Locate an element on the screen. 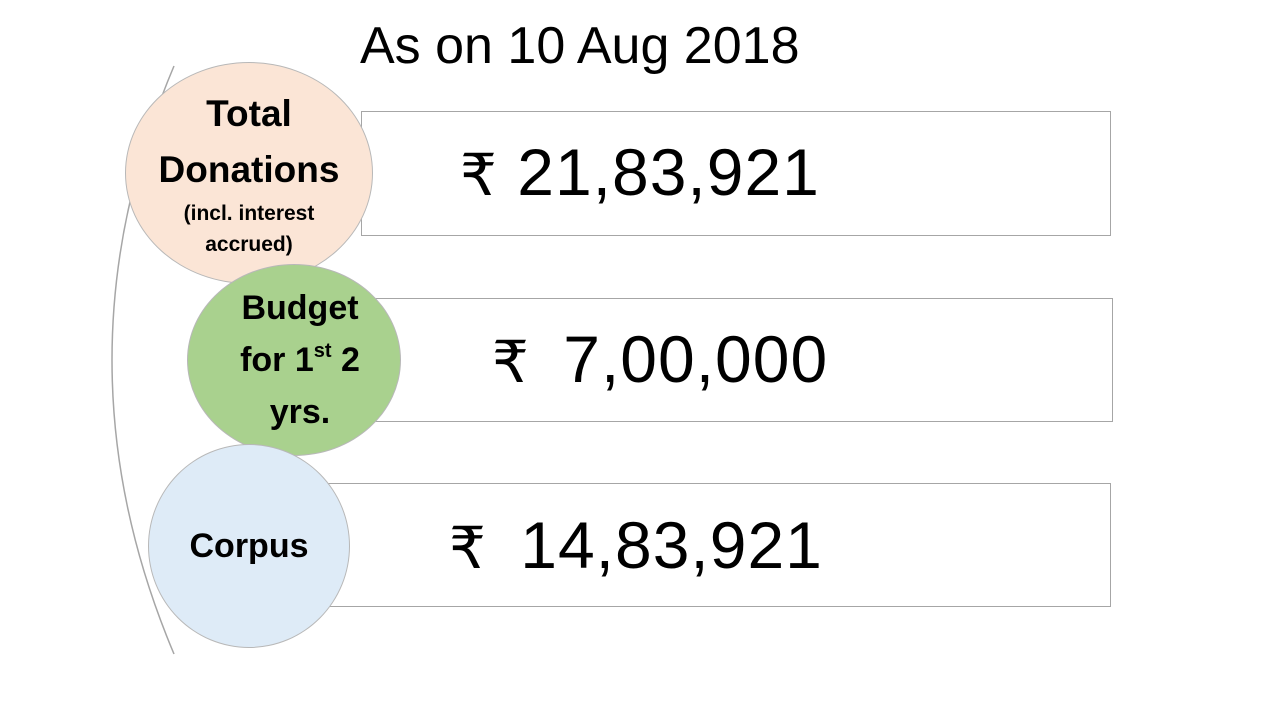 The height and width of the screenshot is (720, 1280). slide-title: As on 10 Aug 2018 is located at coordinates (580, 46).